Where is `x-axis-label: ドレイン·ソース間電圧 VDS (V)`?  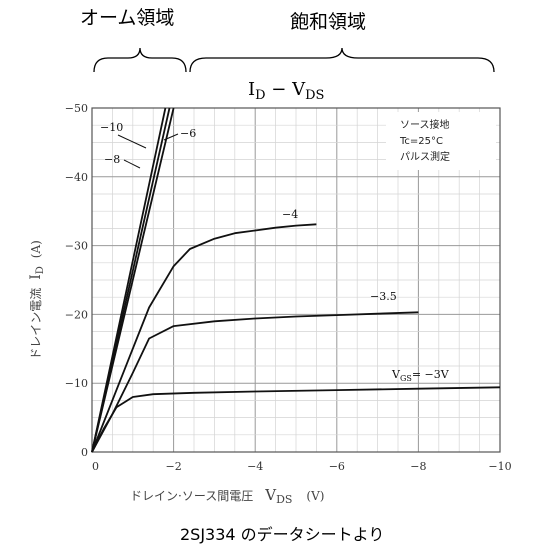 x-axis-label: ドレイン·ソース間電圧 VDS (V) is located at coordinates (227, 496).